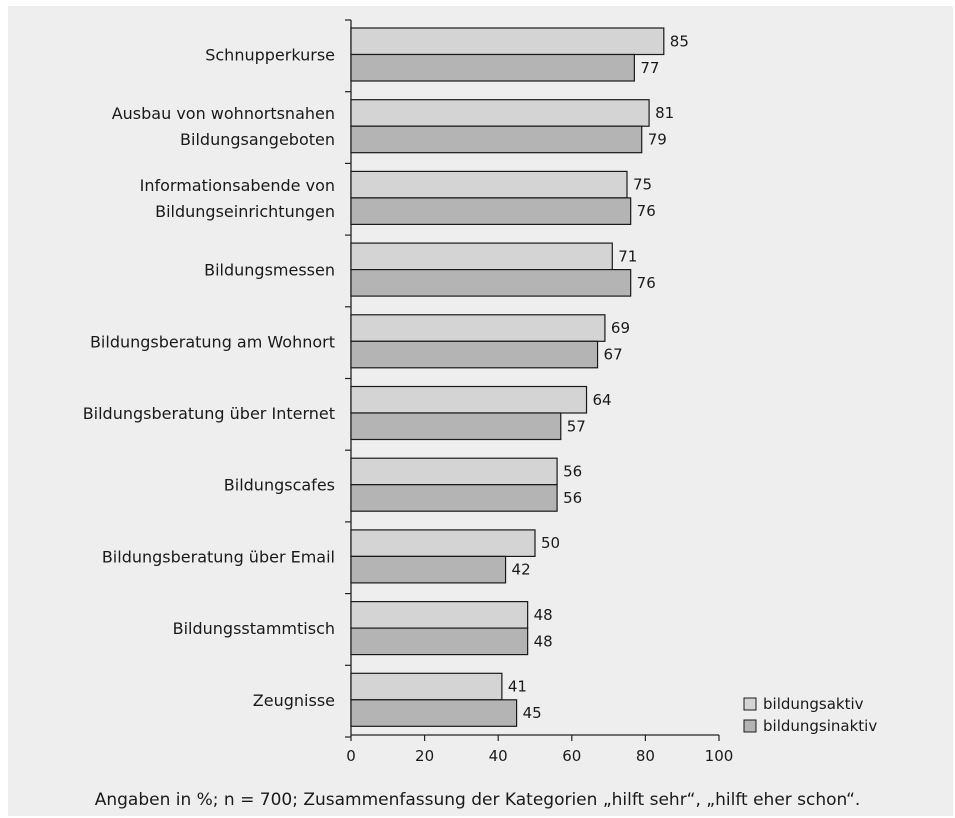  Describe the element at coordinates (279, 485) in the screenshot. I see `category-label: Bildungscafes` at that location.